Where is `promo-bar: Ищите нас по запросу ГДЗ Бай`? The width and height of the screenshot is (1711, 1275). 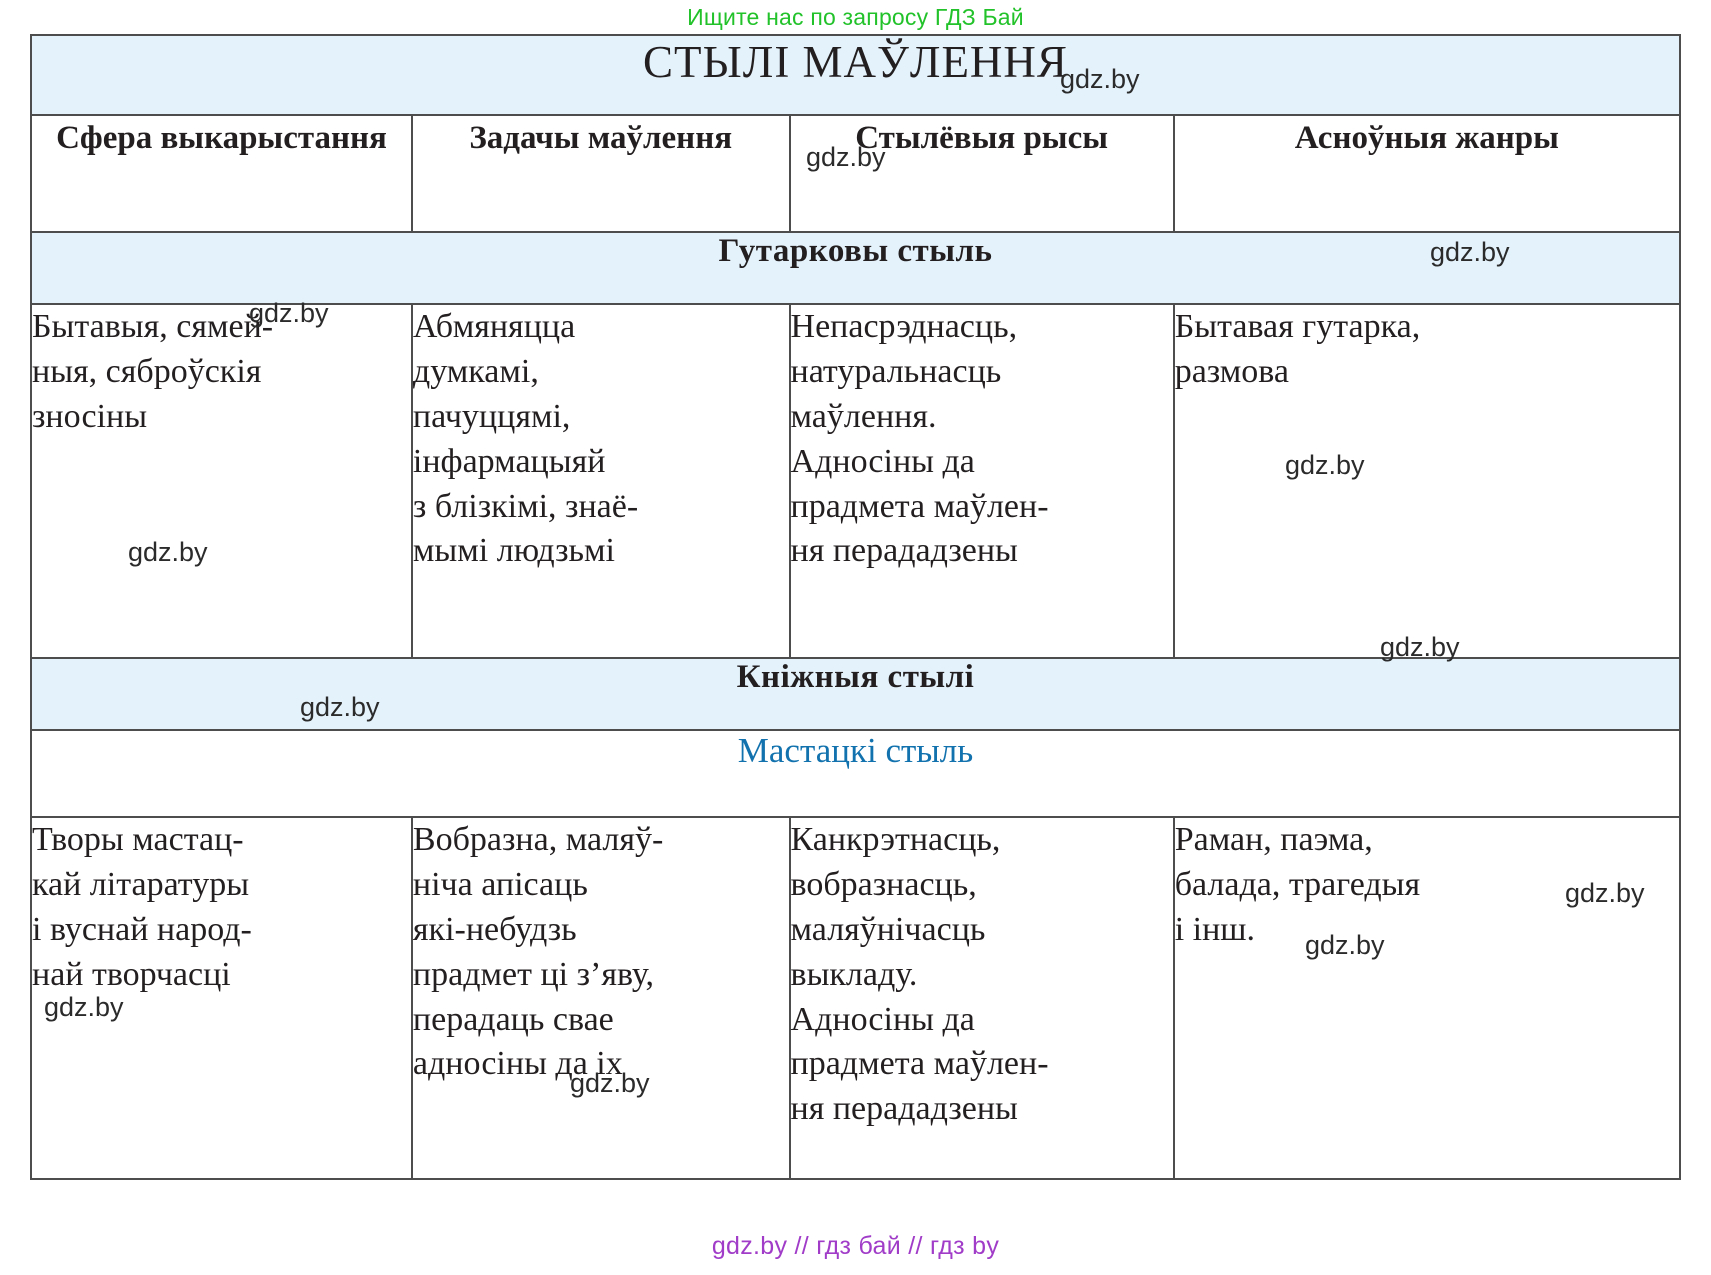
promo-bar: Ищите нас по запросу ГДЗ Бай is located at coordinates (855, 17).